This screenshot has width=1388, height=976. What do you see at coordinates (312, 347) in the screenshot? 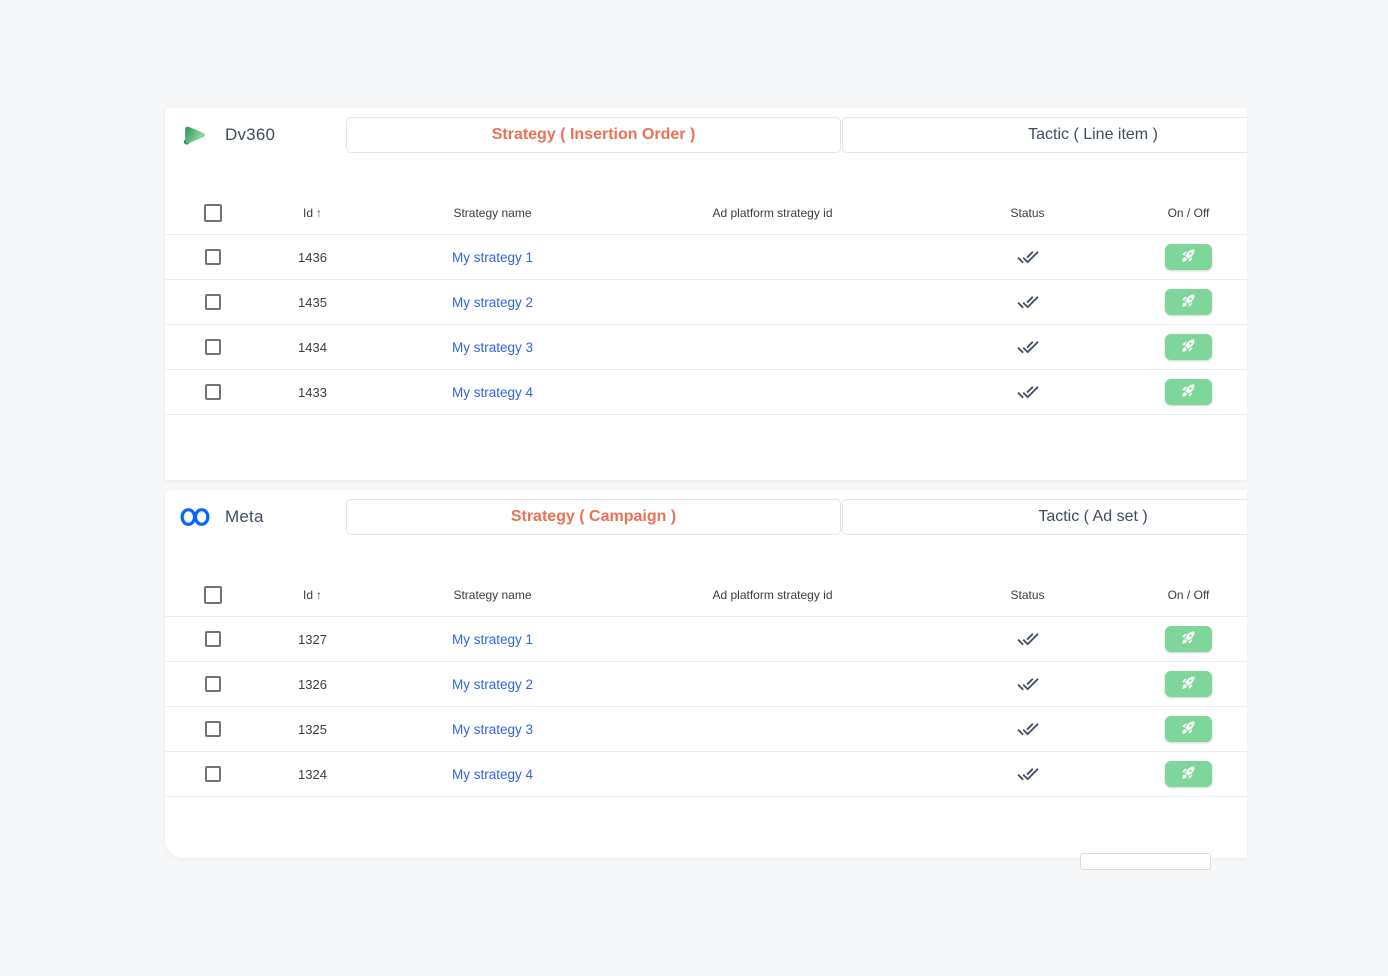
I see `row-id: 1434` at bounding box center [312, 347].